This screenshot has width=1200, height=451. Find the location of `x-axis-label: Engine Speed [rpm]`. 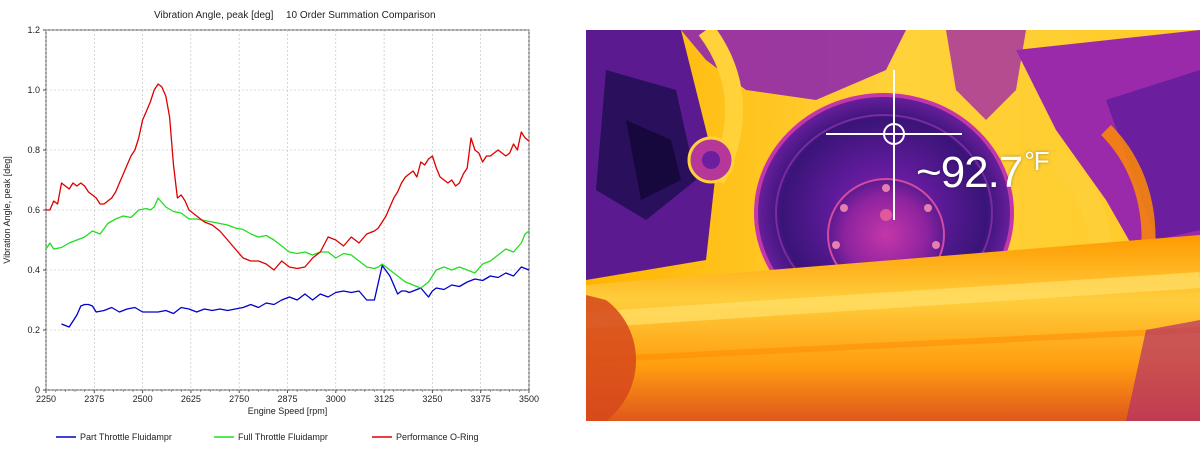

x-axis-label: Engine Speed [rpm] is located at coordinates (288, 411).